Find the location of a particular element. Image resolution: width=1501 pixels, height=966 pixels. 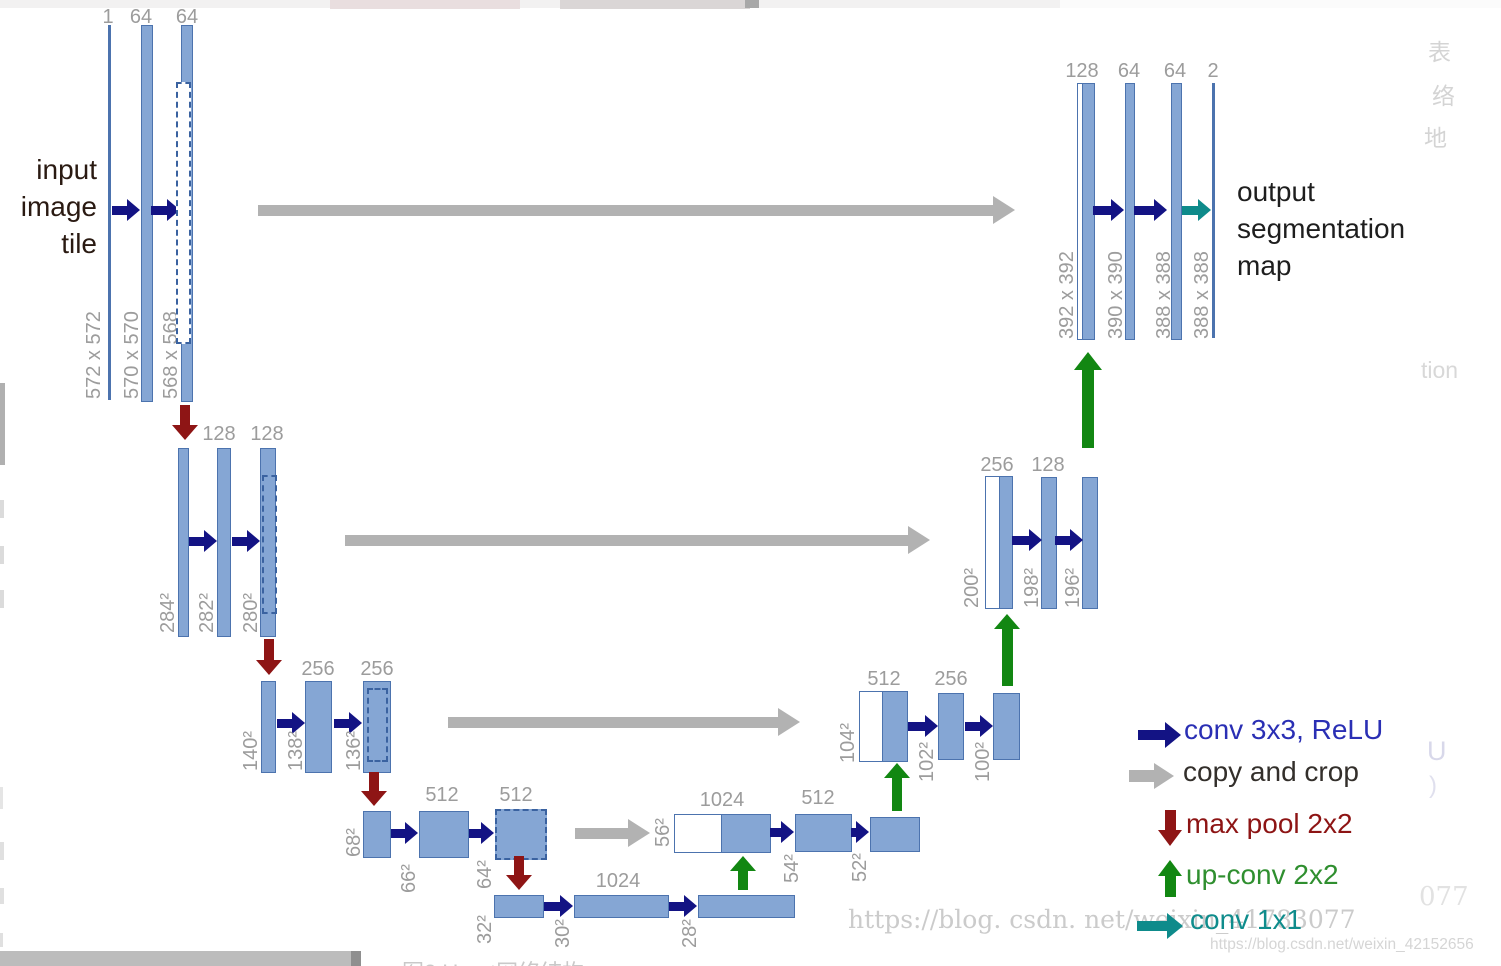

watermark-fragment-paren: ) is located at coordinates (1433, 785).